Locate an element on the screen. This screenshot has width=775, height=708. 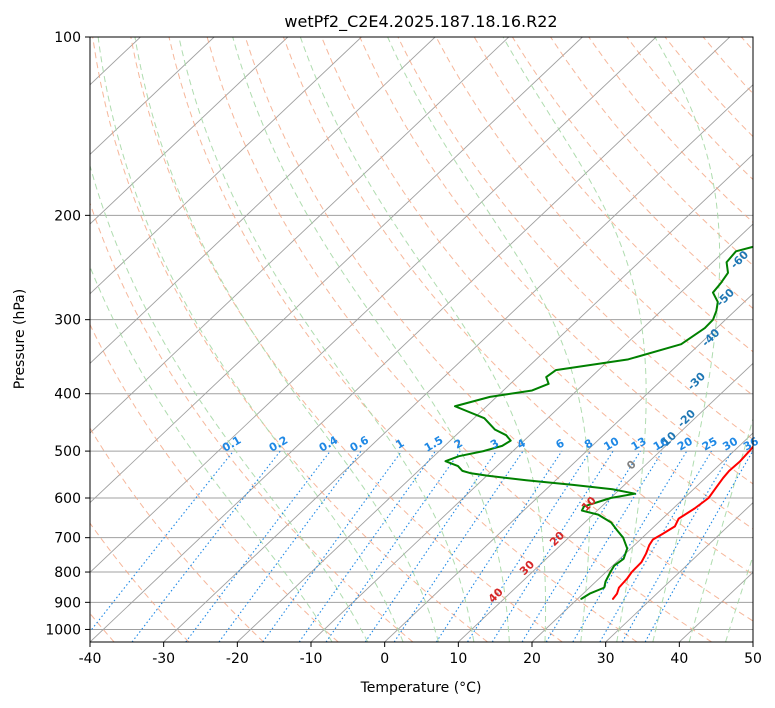
x-tick-label: 40 is located at coordinates (679, 659).